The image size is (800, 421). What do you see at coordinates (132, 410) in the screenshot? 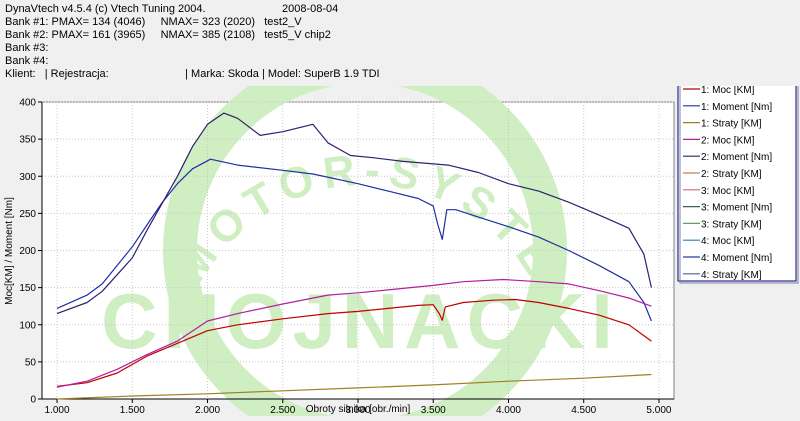
I see `x-tick-label: 1.500` at bounding box center [132, 410].